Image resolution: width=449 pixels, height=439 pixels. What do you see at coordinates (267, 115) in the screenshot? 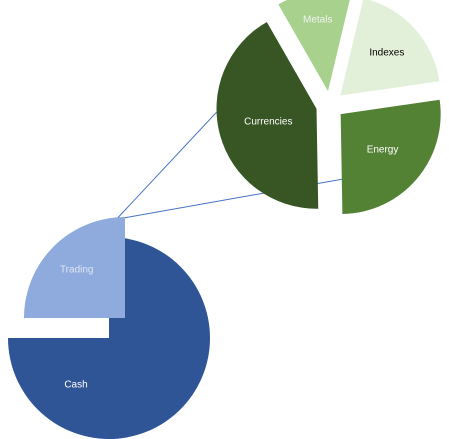
I see `slice-currencies` at bounding box center [267, 115].